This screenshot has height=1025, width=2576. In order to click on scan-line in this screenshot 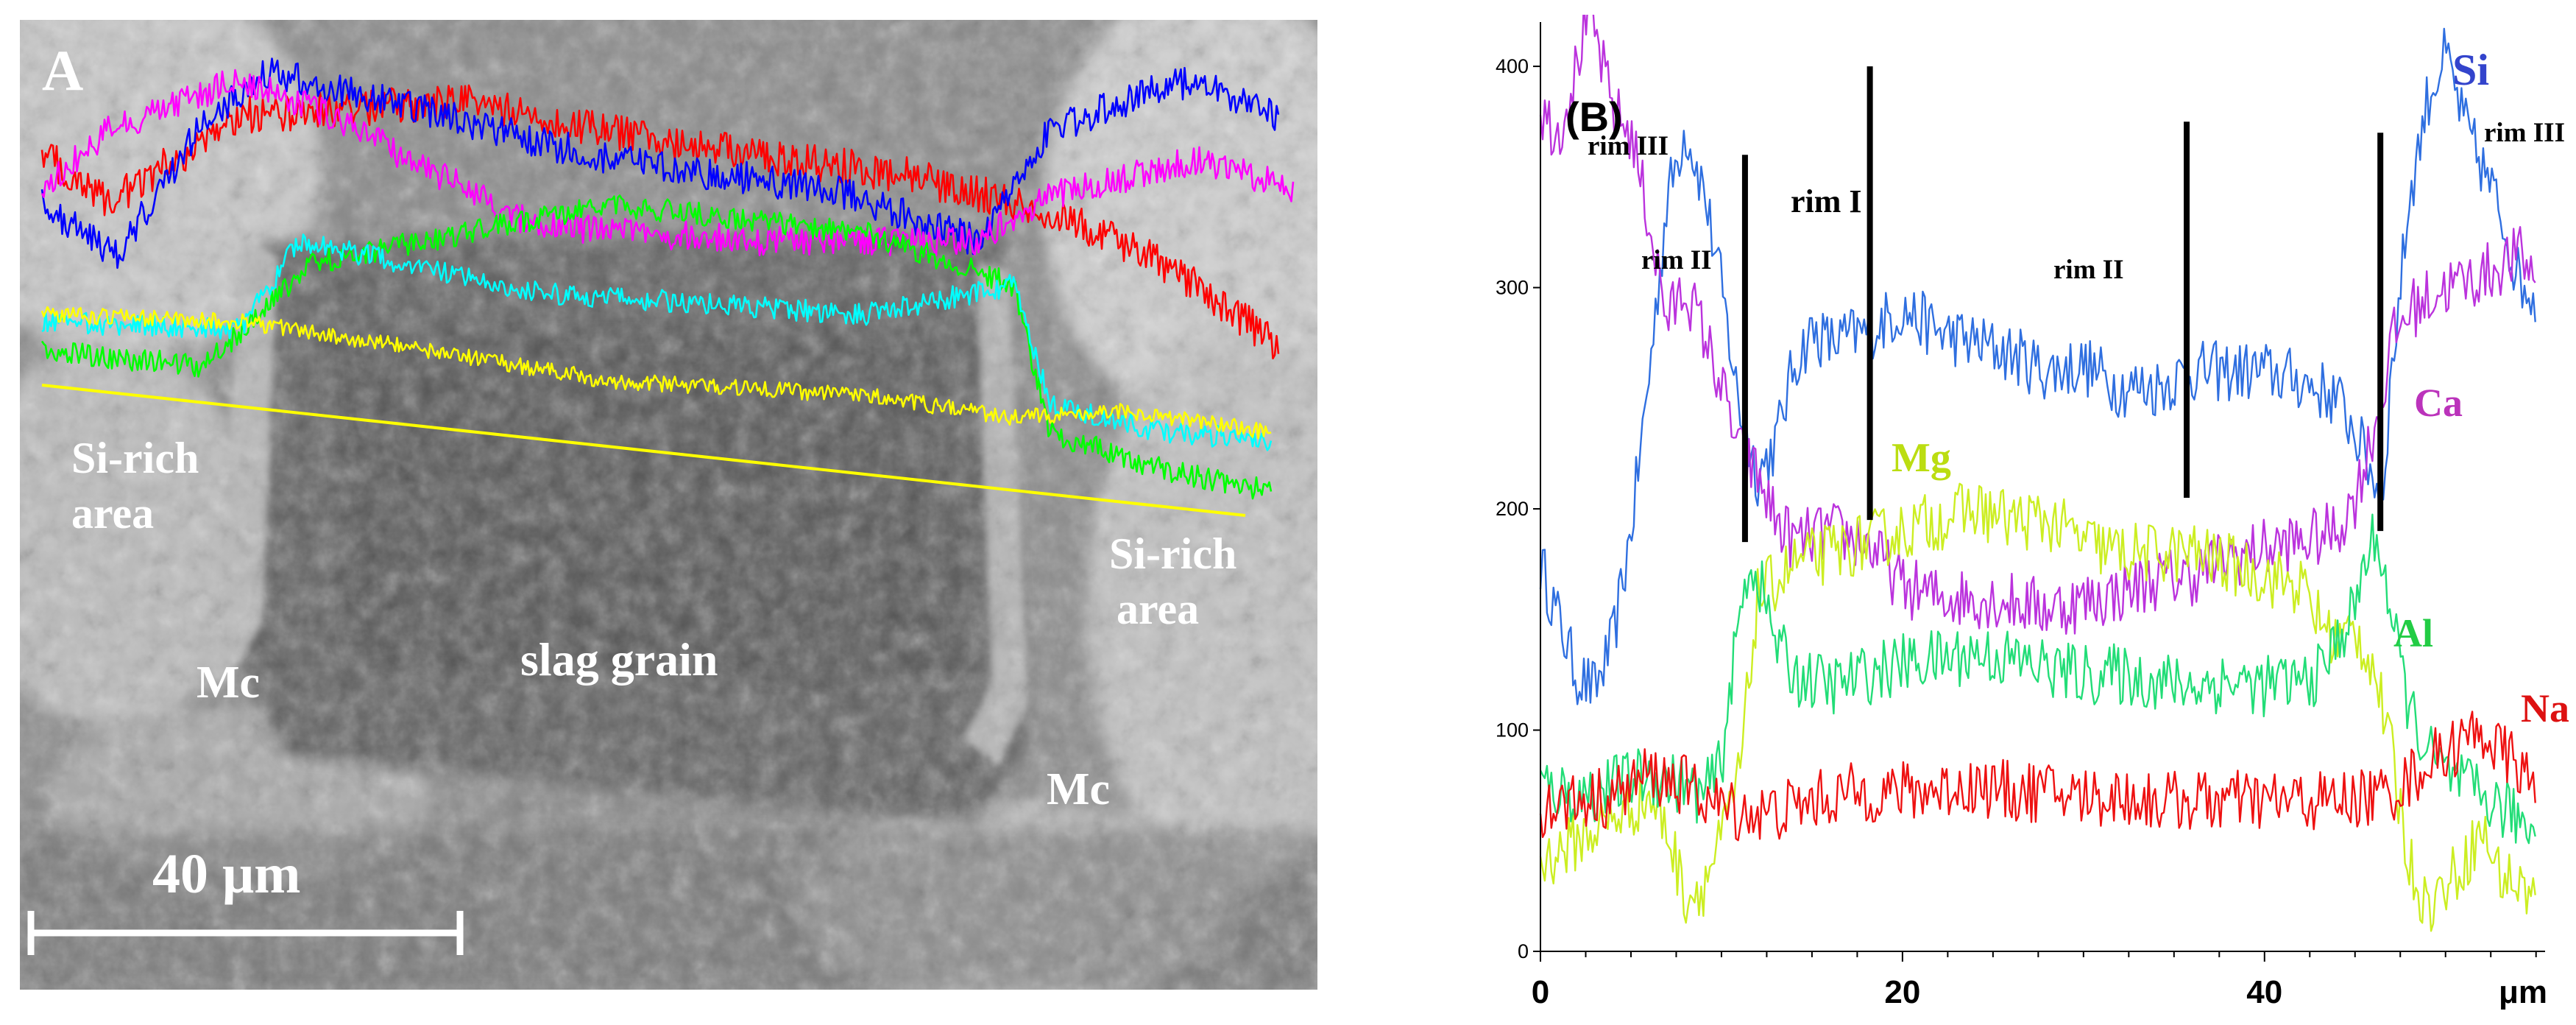, I will do `click(643, 451)`.